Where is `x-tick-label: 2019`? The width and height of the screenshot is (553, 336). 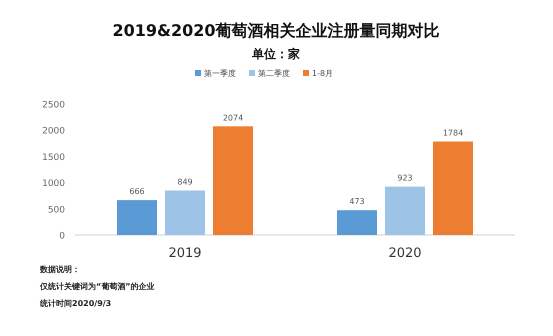 x-tick-label: 2019 is located at coordinates (185, 253).